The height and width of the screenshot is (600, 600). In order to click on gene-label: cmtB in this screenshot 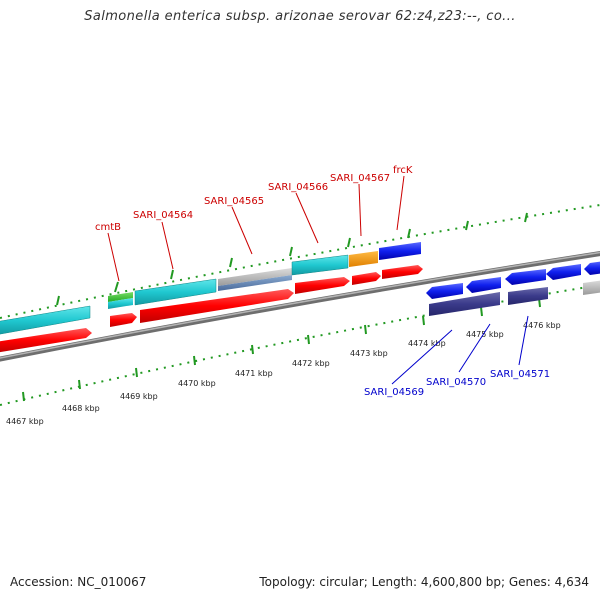, I will do `click(108, 227)`.